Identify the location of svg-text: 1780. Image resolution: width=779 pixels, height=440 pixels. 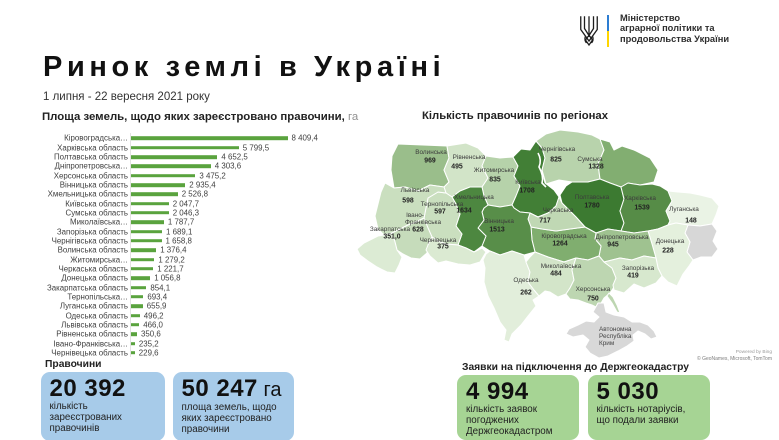
(591, 206).